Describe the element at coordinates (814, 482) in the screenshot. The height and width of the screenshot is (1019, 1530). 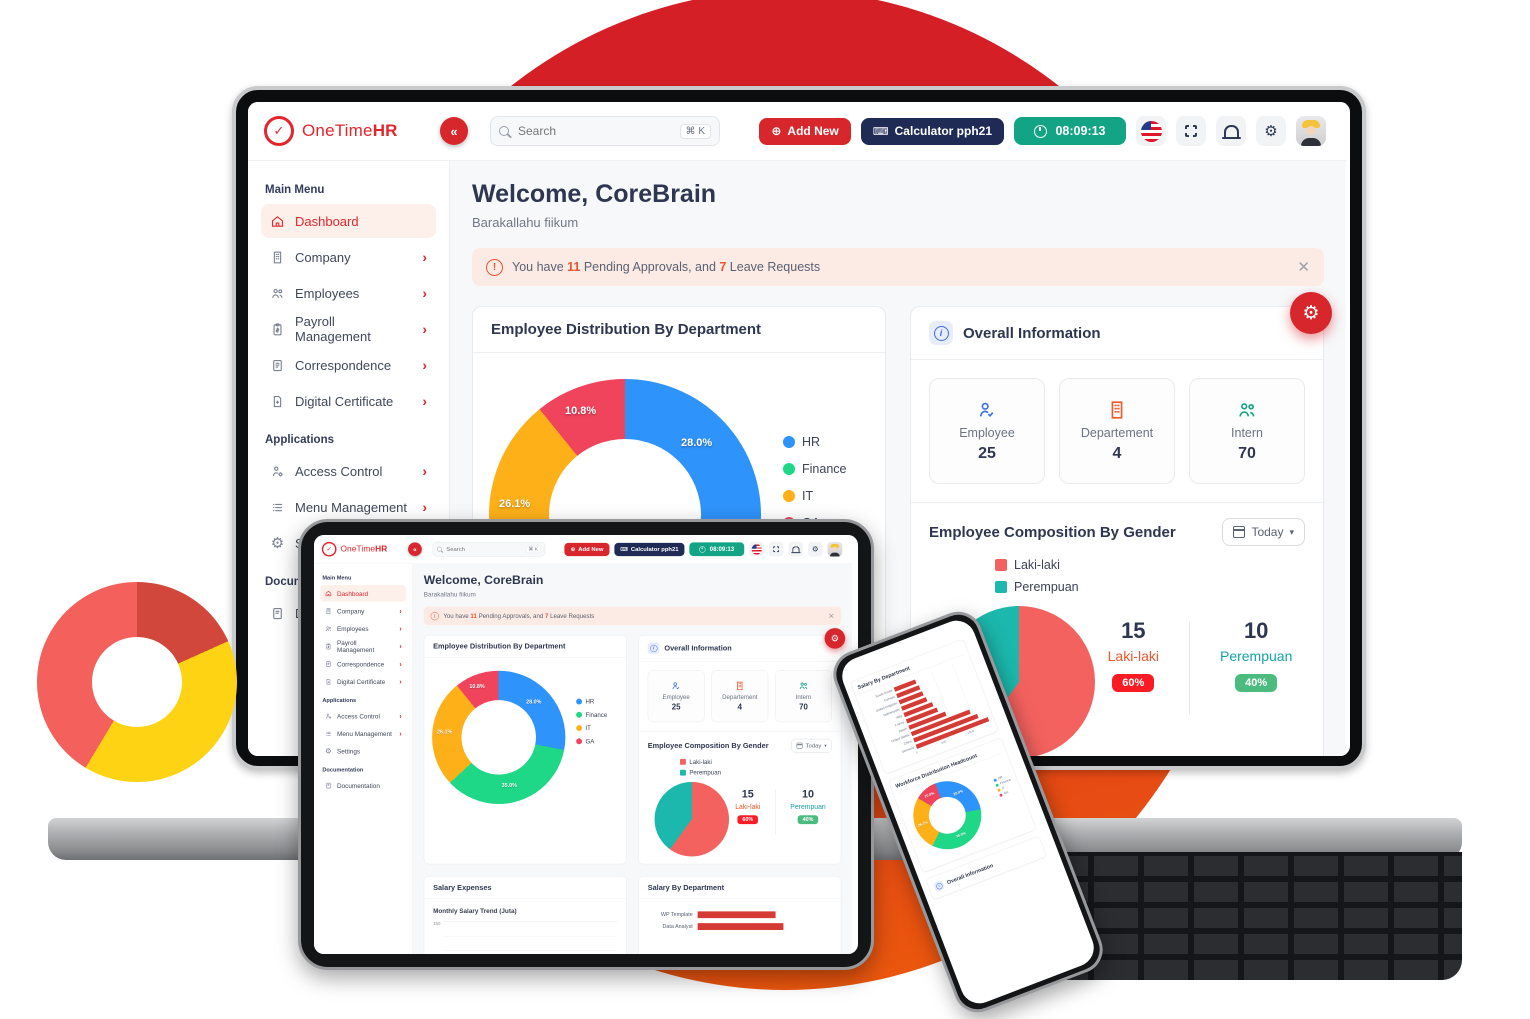
I see `donut-legend: HR Finance IT GA` at that location.